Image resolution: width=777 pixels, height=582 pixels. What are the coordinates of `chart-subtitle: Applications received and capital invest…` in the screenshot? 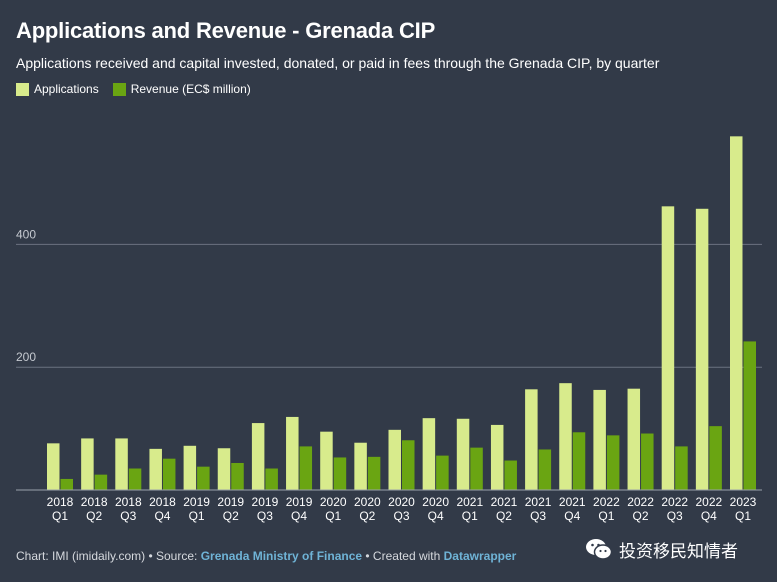 It's located at (338, 63).